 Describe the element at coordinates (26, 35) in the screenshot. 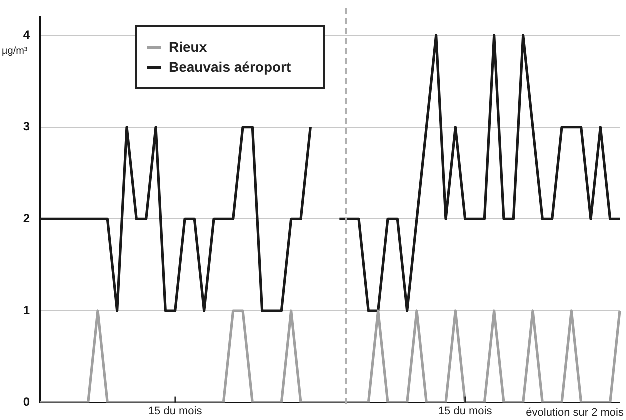

I see `y-tick-label: 4` at that location.